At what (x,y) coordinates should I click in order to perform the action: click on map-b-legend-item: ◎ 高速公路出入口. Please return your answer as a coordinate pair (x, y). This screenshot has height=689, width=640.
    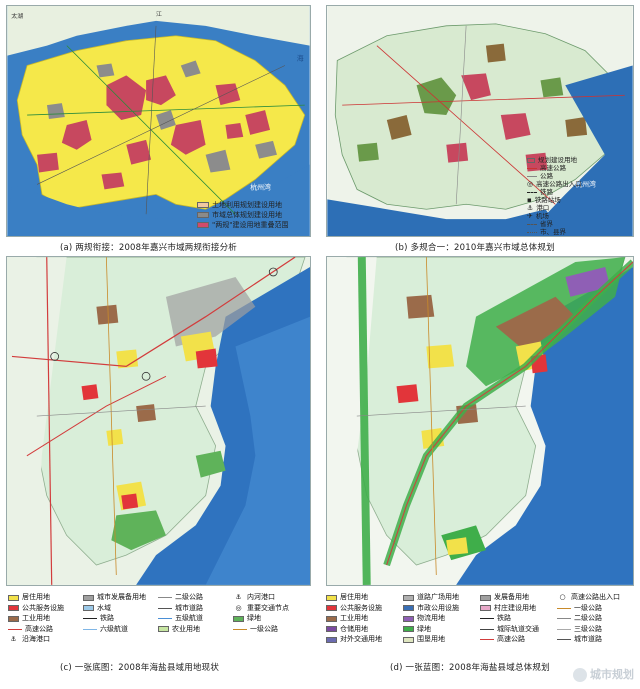
    Looking at the image, I should click on (554, 184).